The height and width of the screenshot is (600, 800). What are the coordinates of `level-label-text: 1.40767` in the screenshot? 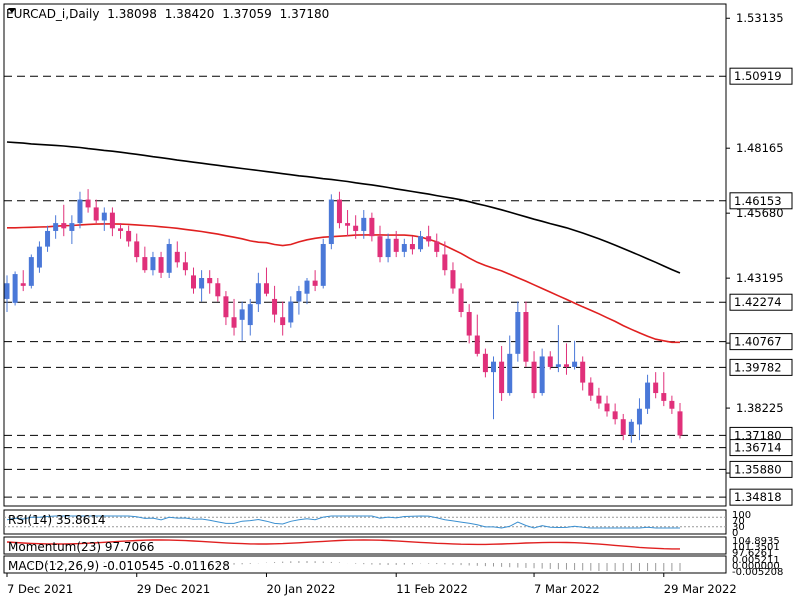 It's located at (758, 342).